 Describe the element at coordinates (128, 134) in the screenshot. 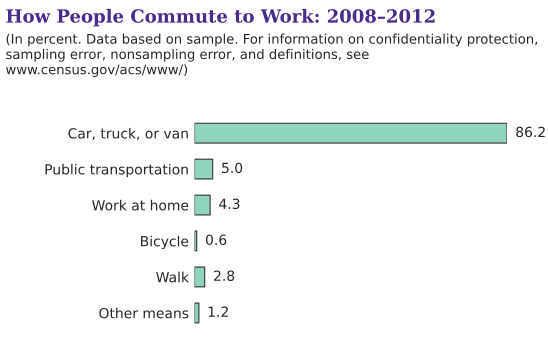

I see `y-tick-label: Car, truck, or van` at that location.